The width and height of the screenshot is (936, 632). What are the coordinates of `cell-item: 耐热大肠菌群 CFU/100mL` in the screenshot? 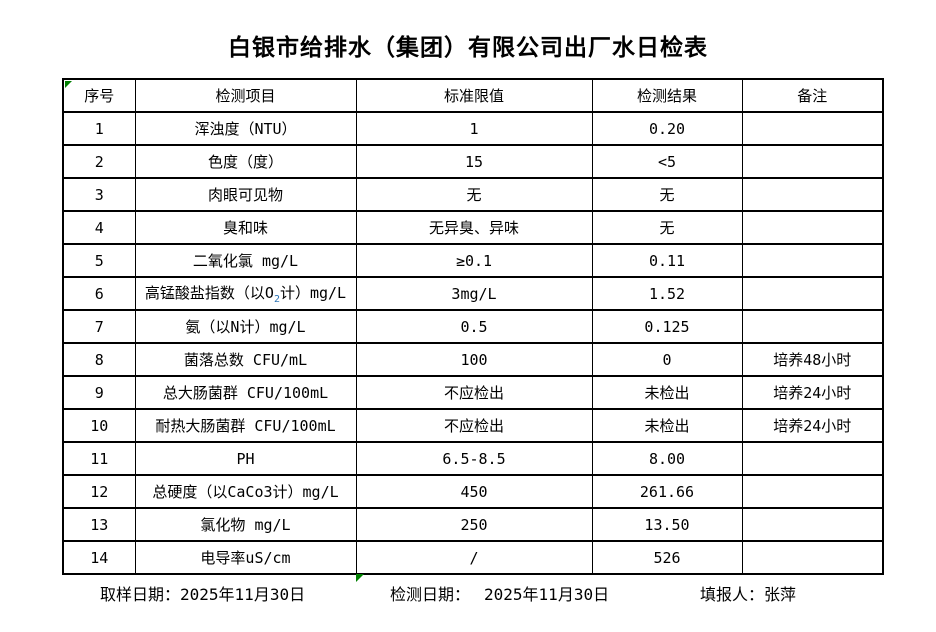 It's located at (245, 425).